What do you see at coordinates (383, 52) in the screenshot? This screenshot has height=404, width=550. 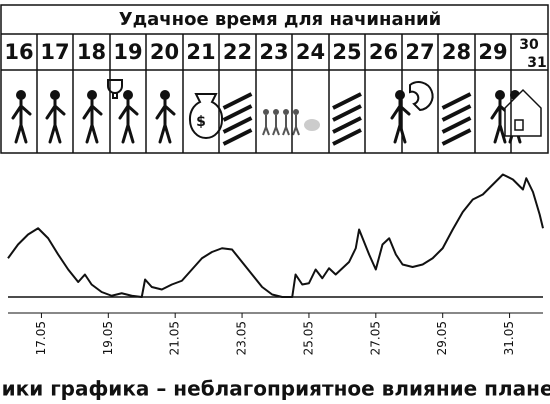 I see `day-number: 26` at bounding box center [383, 52].